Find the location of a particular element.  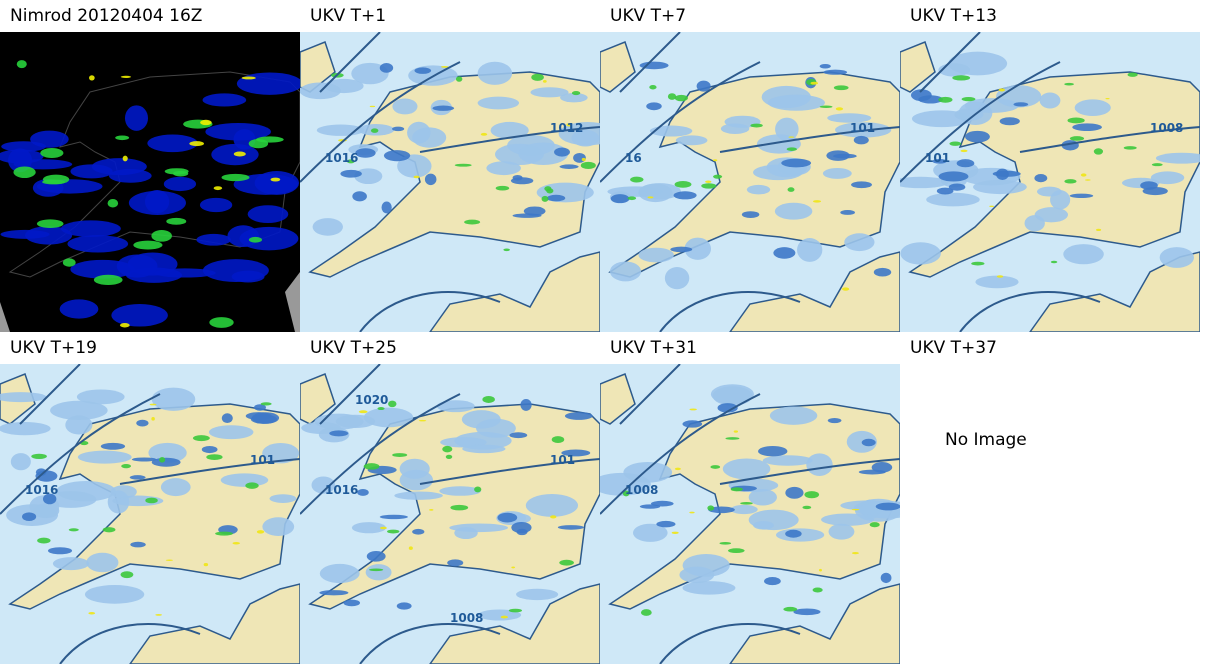

isobar-label: 101 is located at coordinates (937, 158).